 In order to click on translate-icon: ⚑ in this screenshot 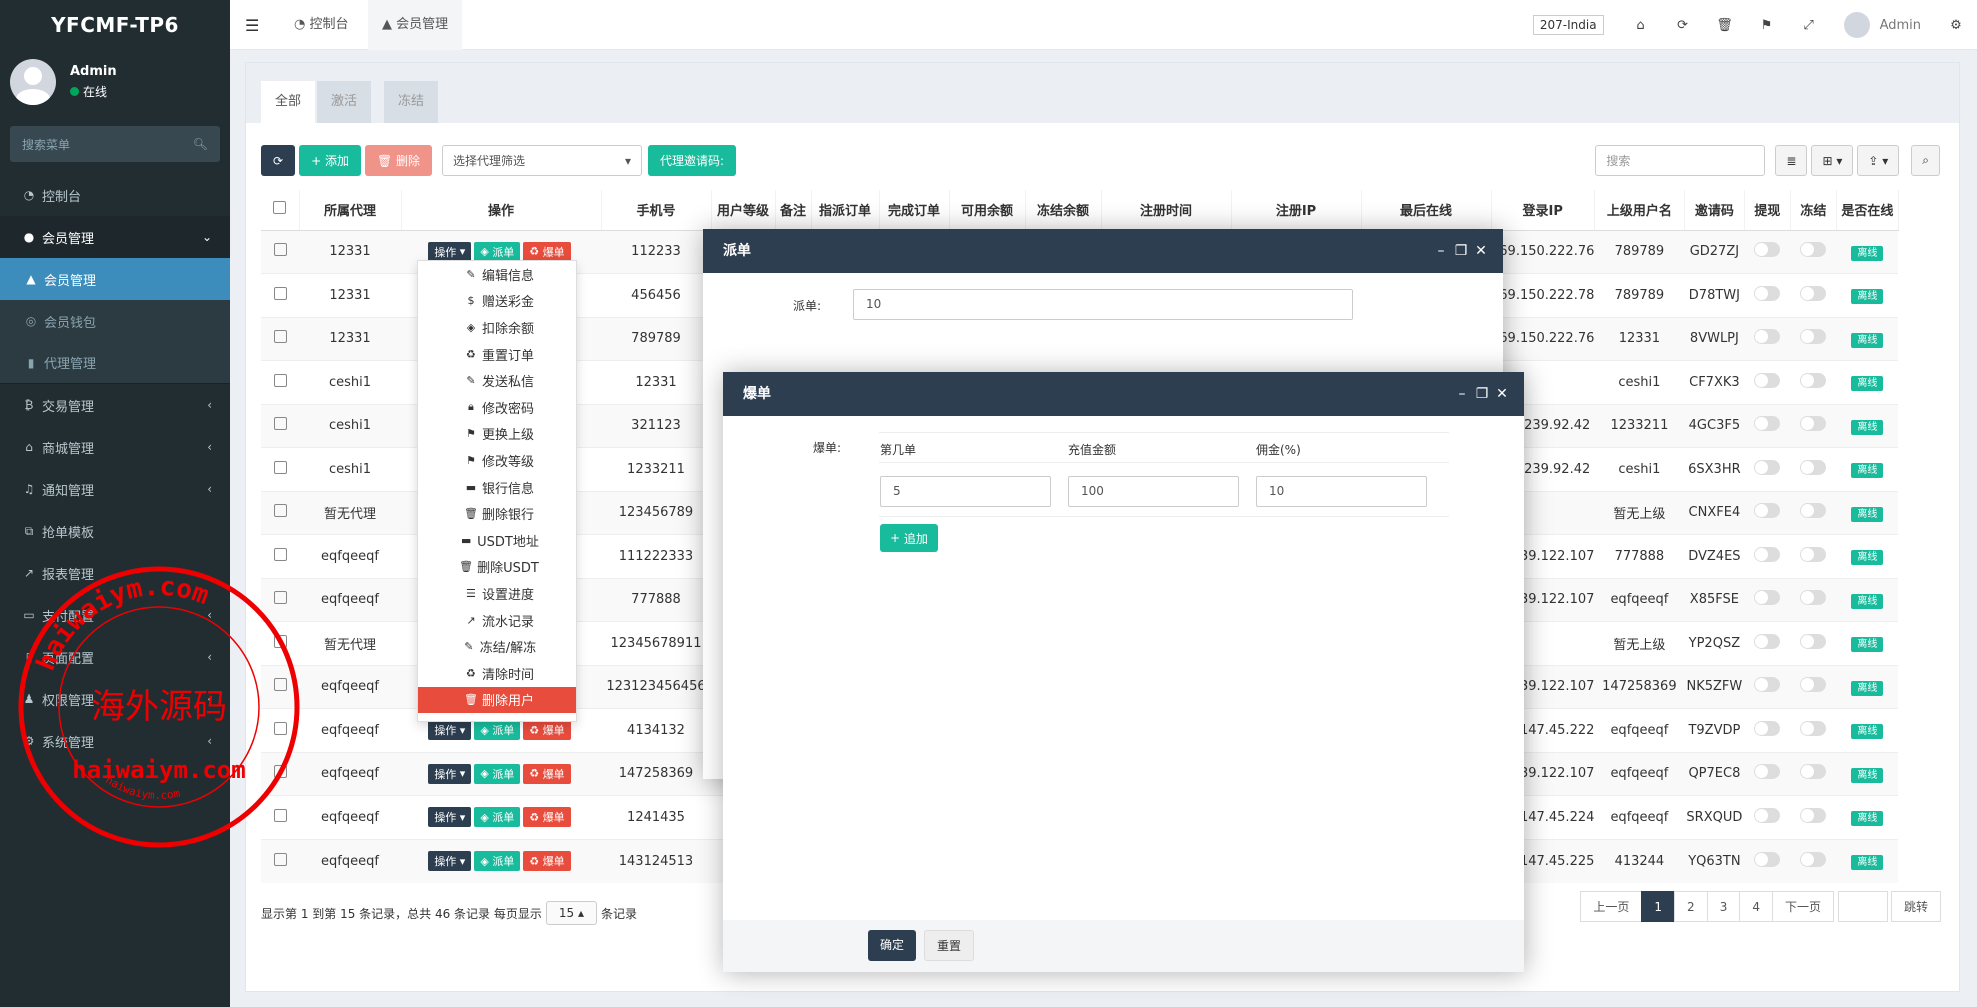, I will do `click(1766, 25)`.